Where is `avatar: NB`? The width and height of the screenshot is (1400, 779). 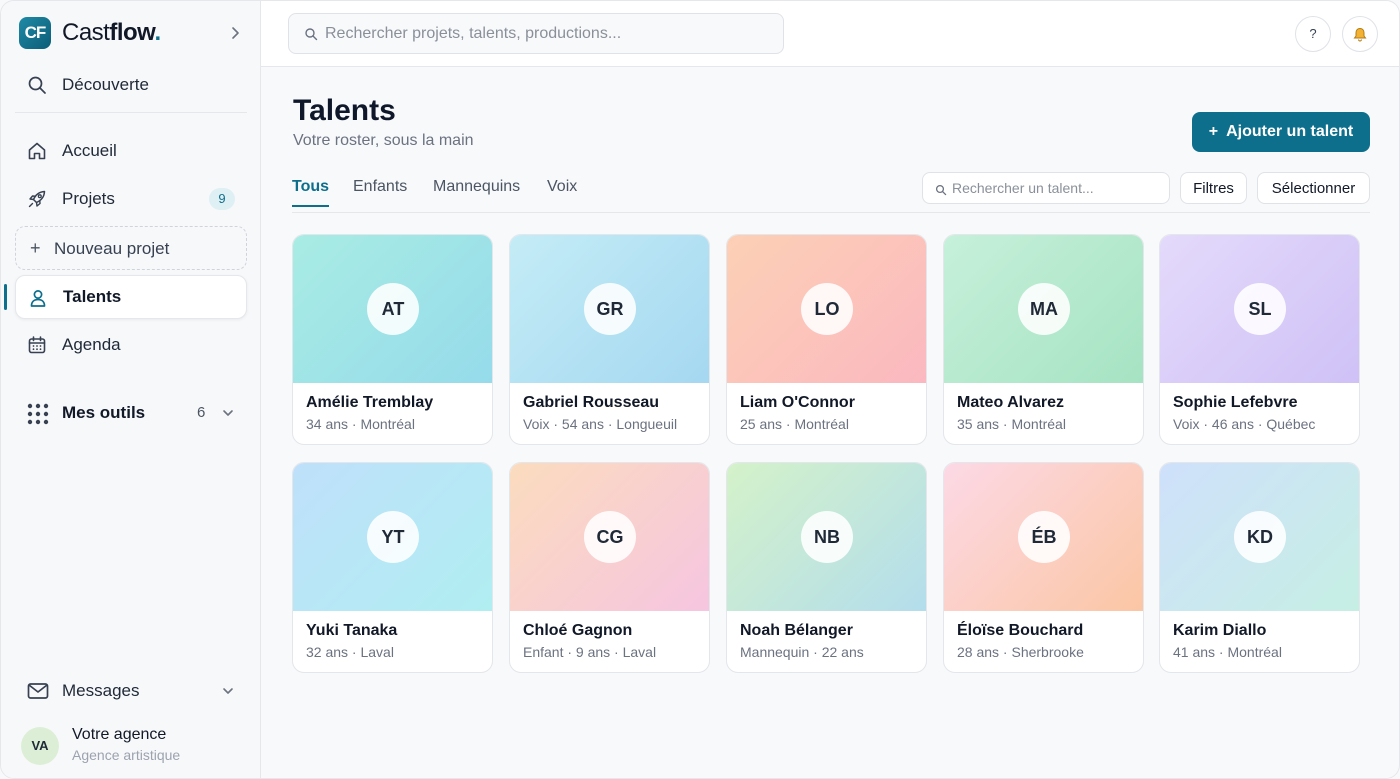
avatar: NB is located at coordinates (827, 537).